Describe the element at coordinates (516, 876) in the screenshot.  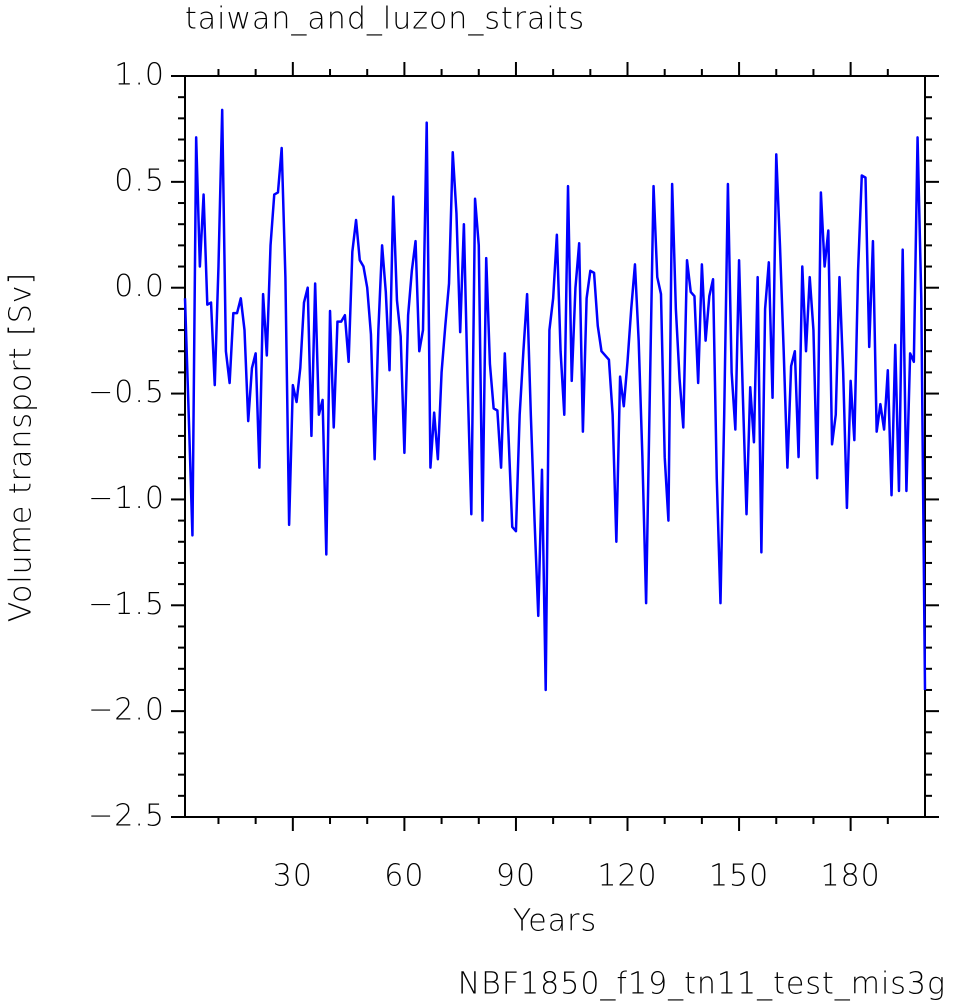
I see `x-tick-label: 90` at that location.